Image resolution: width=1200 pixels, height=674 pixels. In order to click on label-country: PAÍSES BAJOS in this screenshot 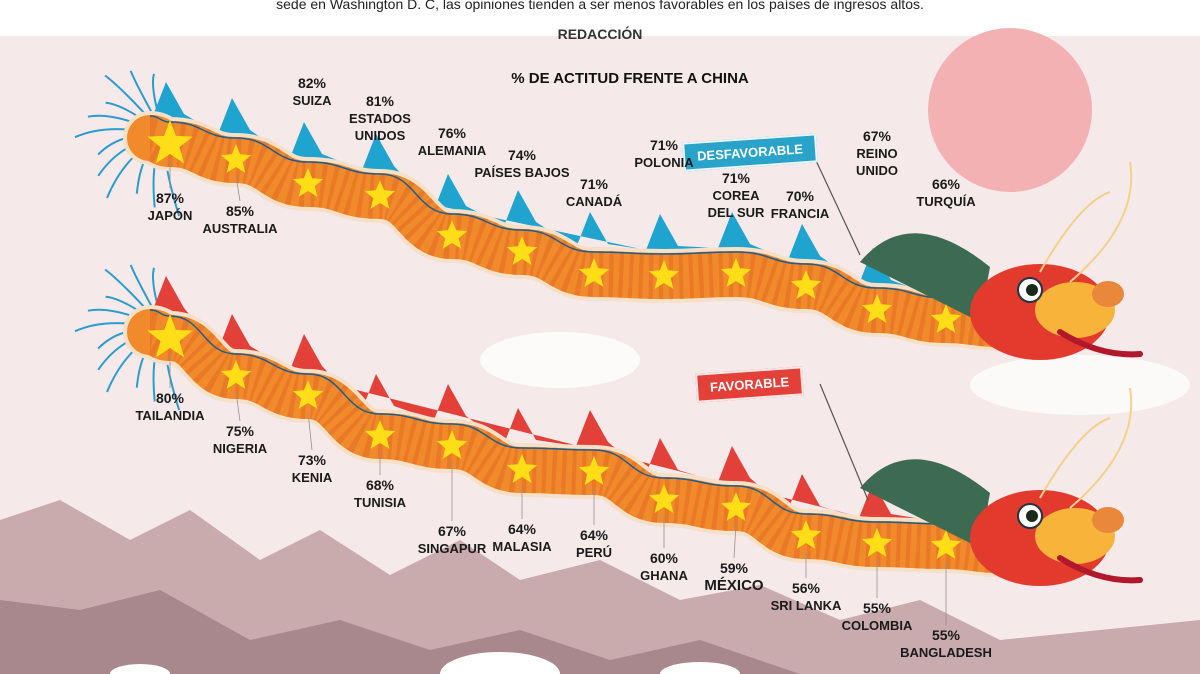, I will do `click(522, 172)`.